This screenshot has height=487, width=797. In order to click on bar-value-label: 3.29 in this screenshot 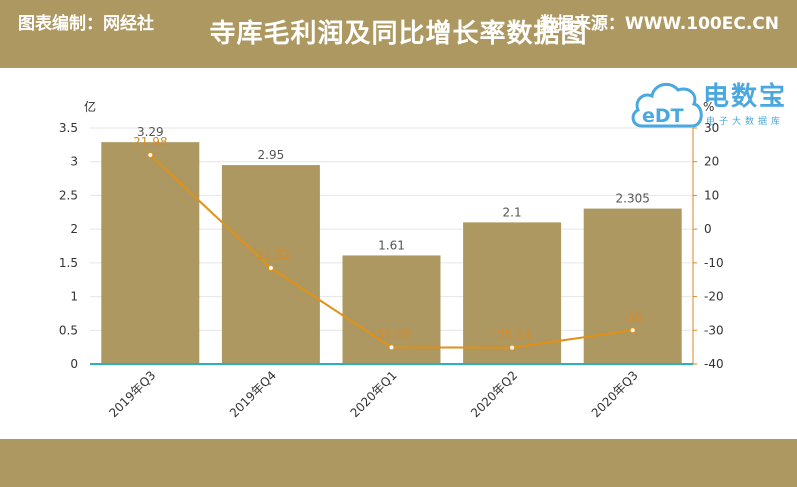, I will do `click(150, 132)`.